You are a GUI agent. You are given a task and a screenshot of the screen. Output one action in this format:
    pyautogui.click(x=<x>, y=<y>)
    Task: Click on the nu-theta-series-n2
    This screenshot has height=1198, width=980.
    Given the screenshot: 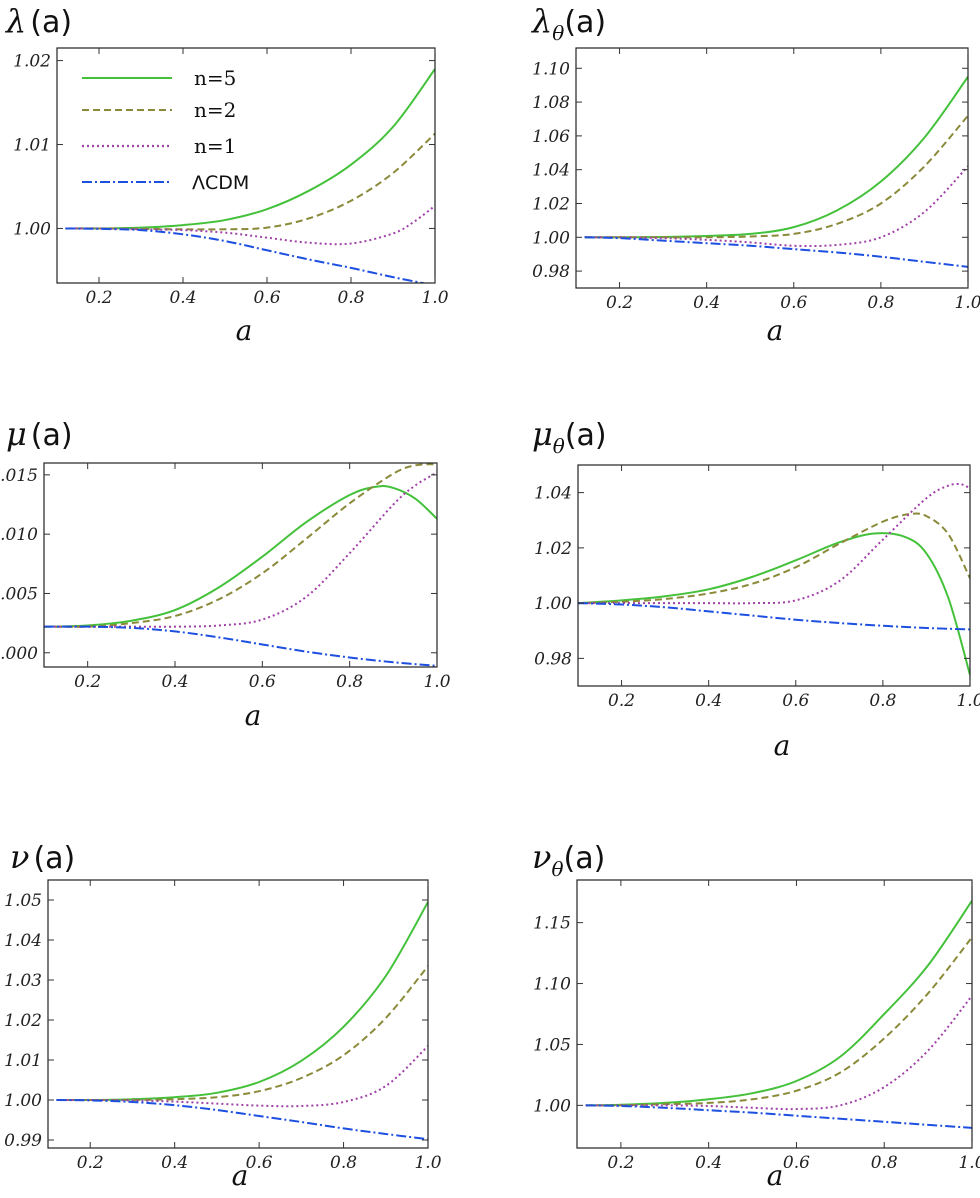 What is the action you would take?
    pyautogui.click(x=778, y=1021)
    